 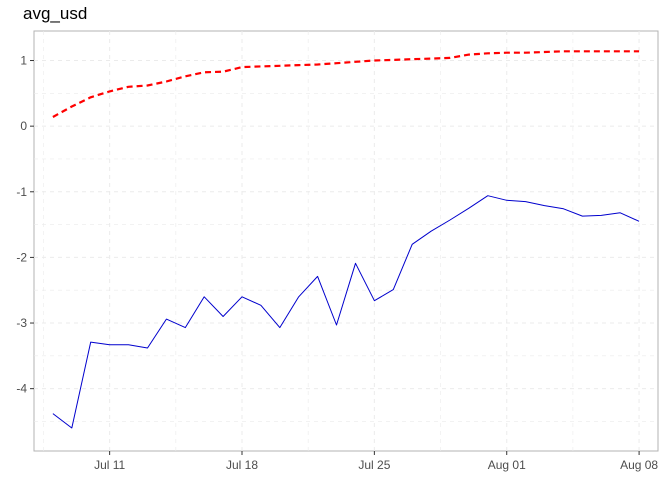 What do you see at coordinates (109, 465) in the screenshot?
I see `x-tick-label: Jul 11` at bounding box center [109, 465].